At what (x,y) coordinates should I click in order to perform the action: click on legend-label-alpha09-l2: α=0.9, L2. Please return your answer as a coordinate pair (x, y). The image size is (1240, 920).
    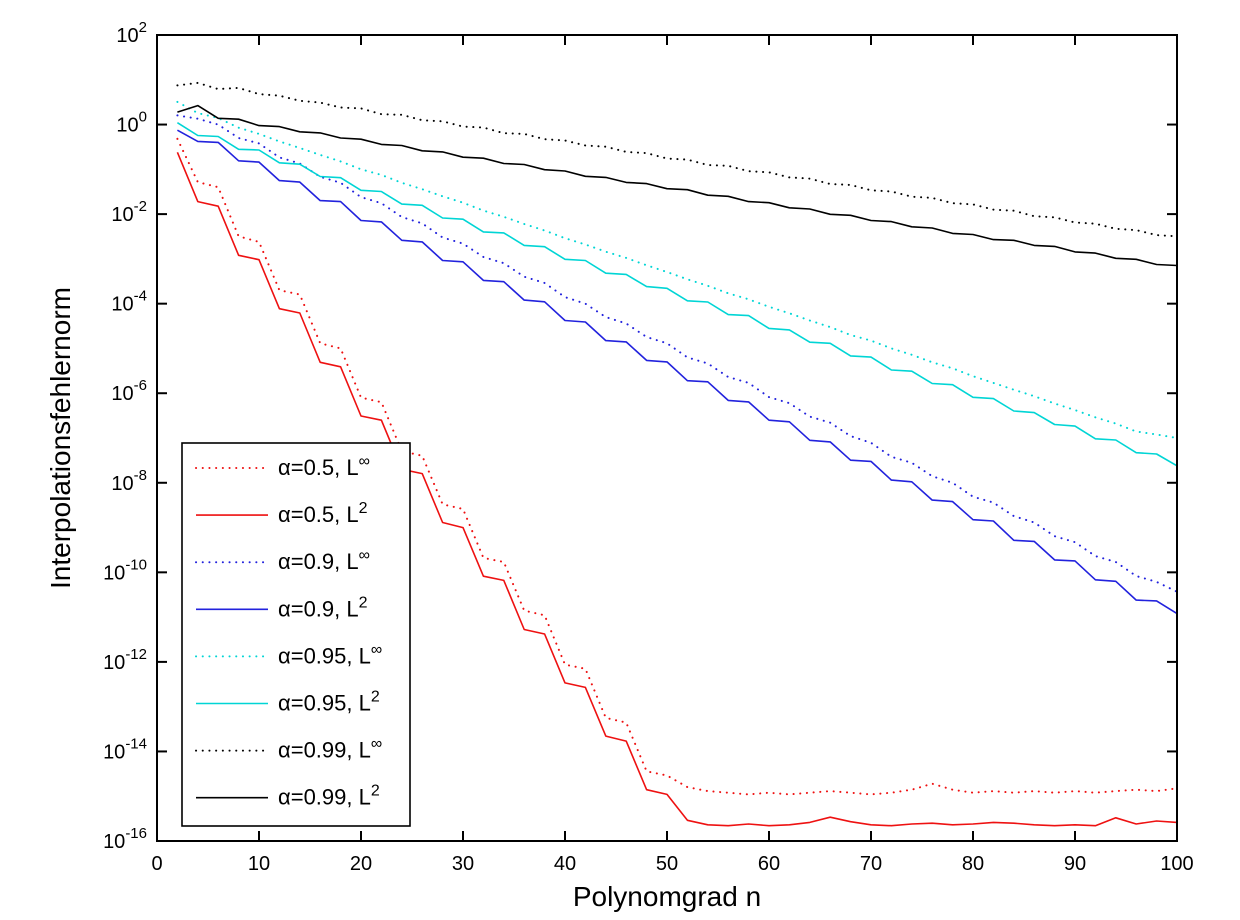
    Looking at the image, I should click on (323, 607).